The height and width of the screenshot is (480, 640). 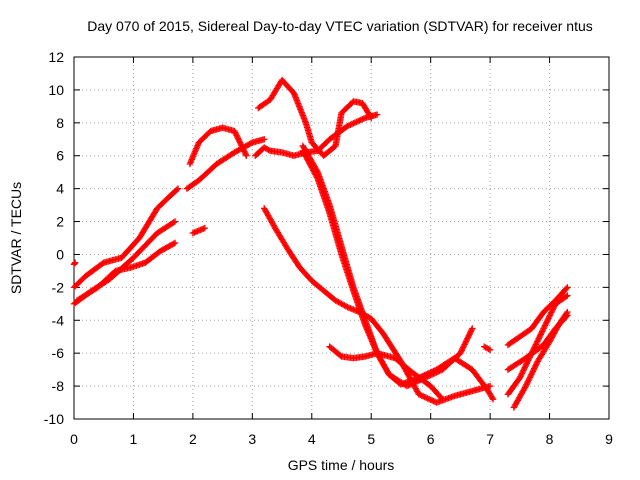 What do you see at coordinates (56, 90) in the screenshot?
I see `y-tick-label: 10` at bounding box center [56, 90].